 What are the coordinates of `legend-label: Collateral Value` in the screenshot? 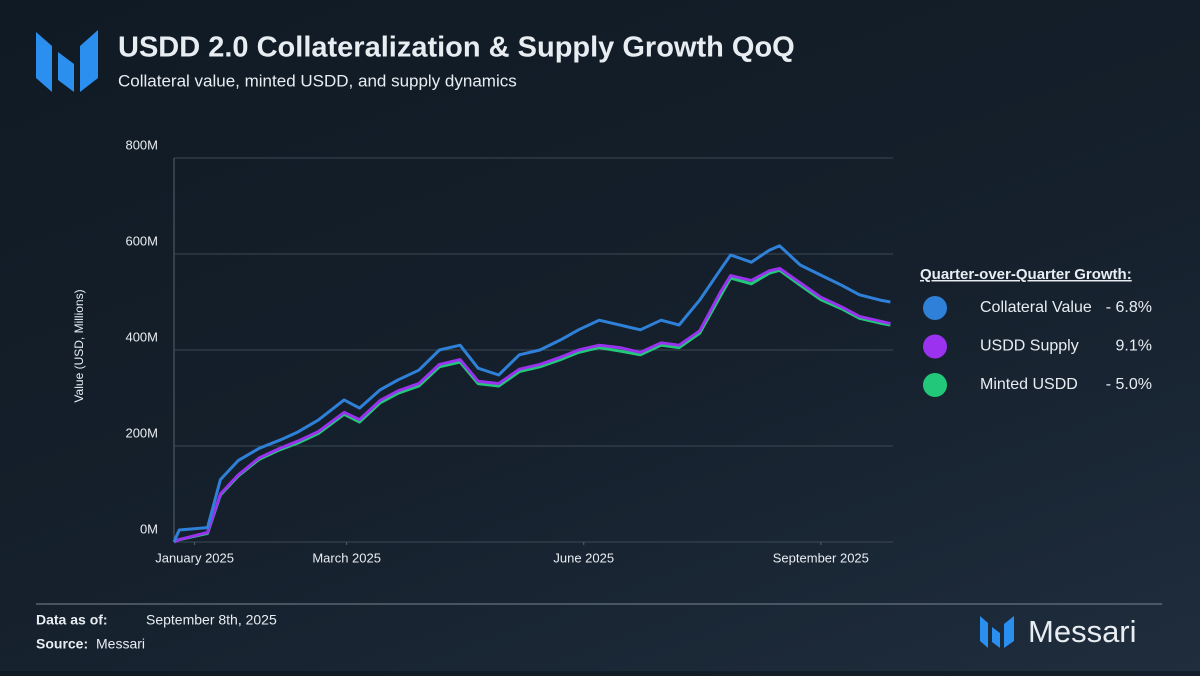 It's located at (1036, 307).